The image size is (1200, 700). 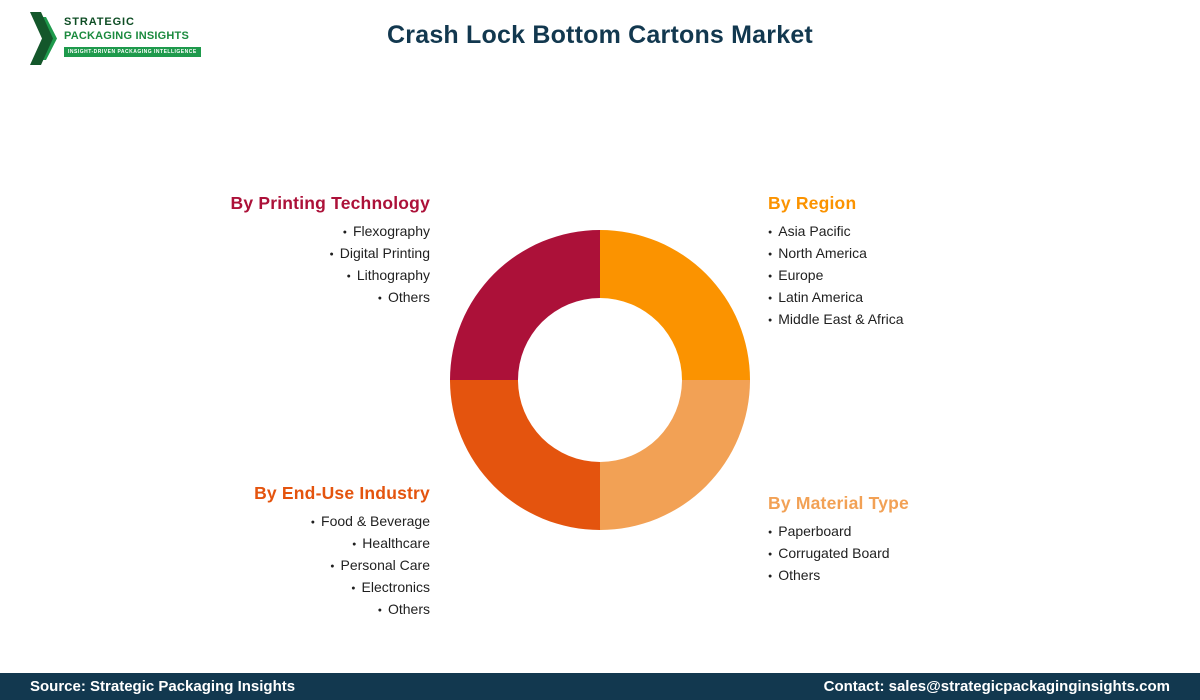 I want to click on segment-heading-end-use-industry: By End-Use Industry, so click(x=342, y=493).